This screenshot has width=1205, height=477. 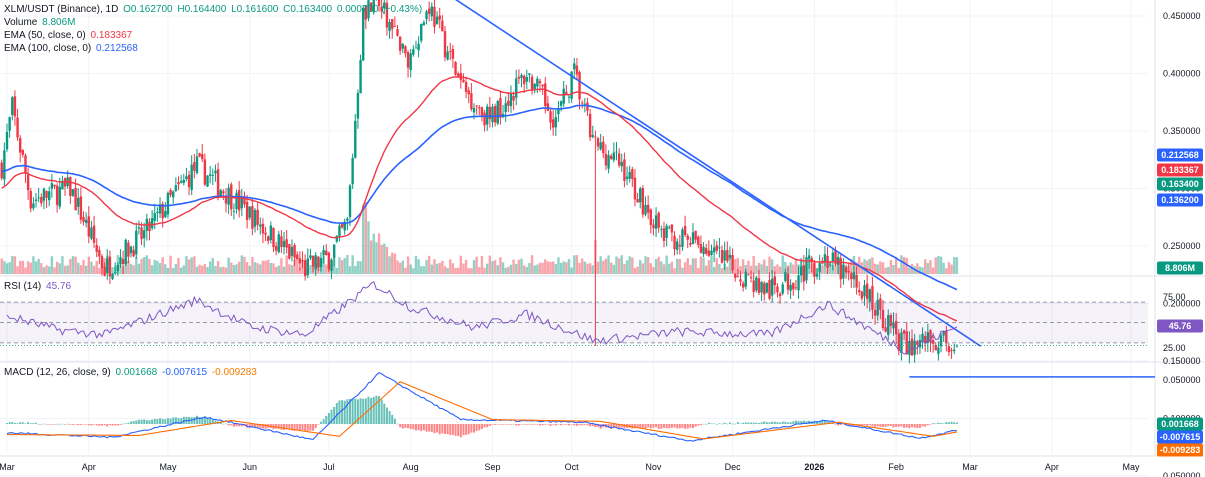 I want to click on last-price-badge-text: 0.163400, so click(x=1180, y=184).